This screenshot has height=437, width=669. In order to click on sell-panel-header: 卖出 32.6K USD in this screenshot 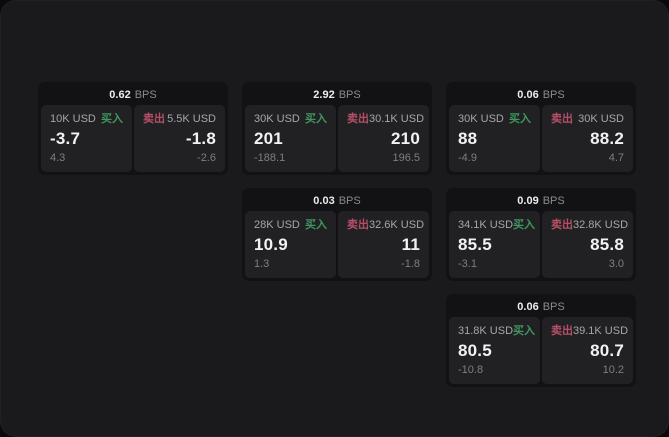, I will do `click(385, 225)`.